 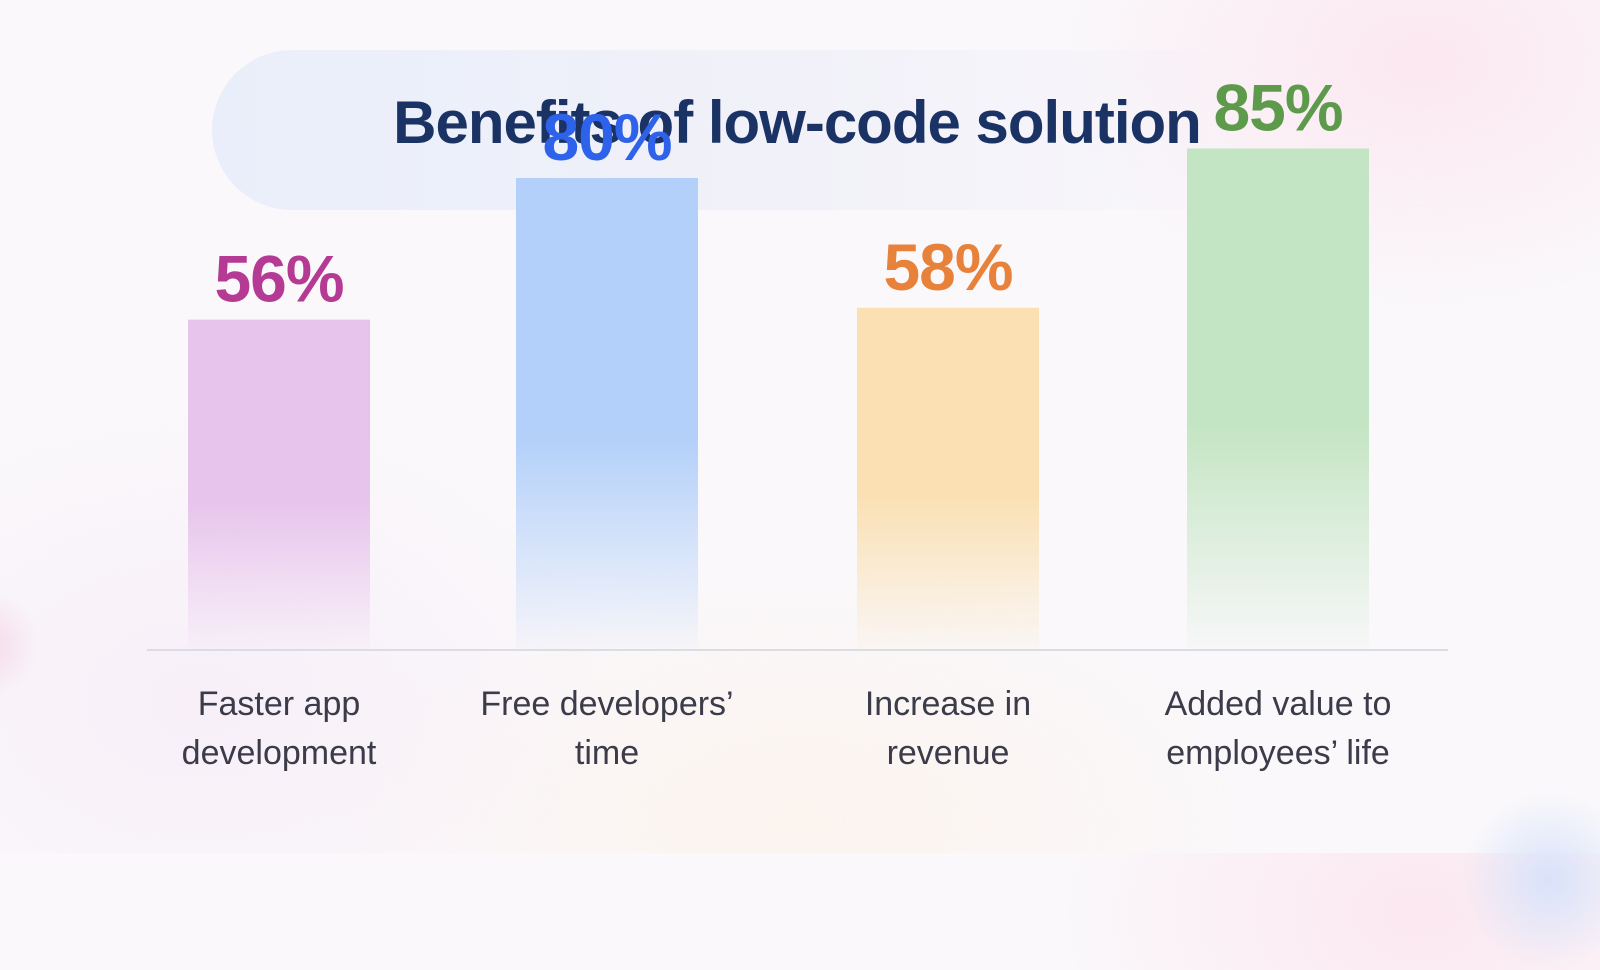 What do you see at coordinates (1278, 753) in the screenshot?
I see `category-label-line: employees’ life` at bounding box center [1278, 753].